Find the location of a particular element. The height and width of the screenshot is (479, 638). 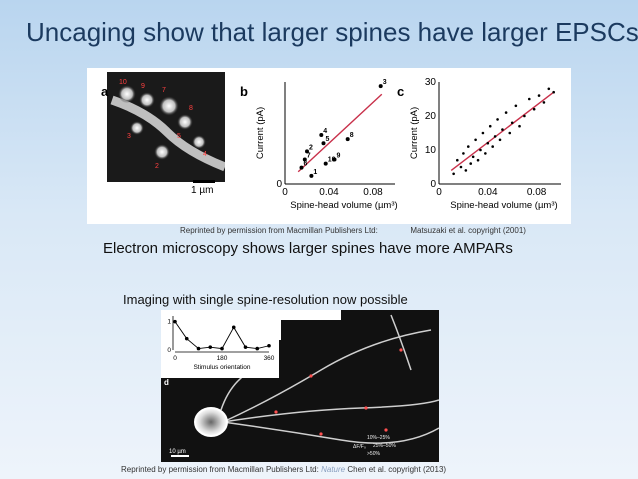

point-label: 9 is located at coordinates (339, 156).